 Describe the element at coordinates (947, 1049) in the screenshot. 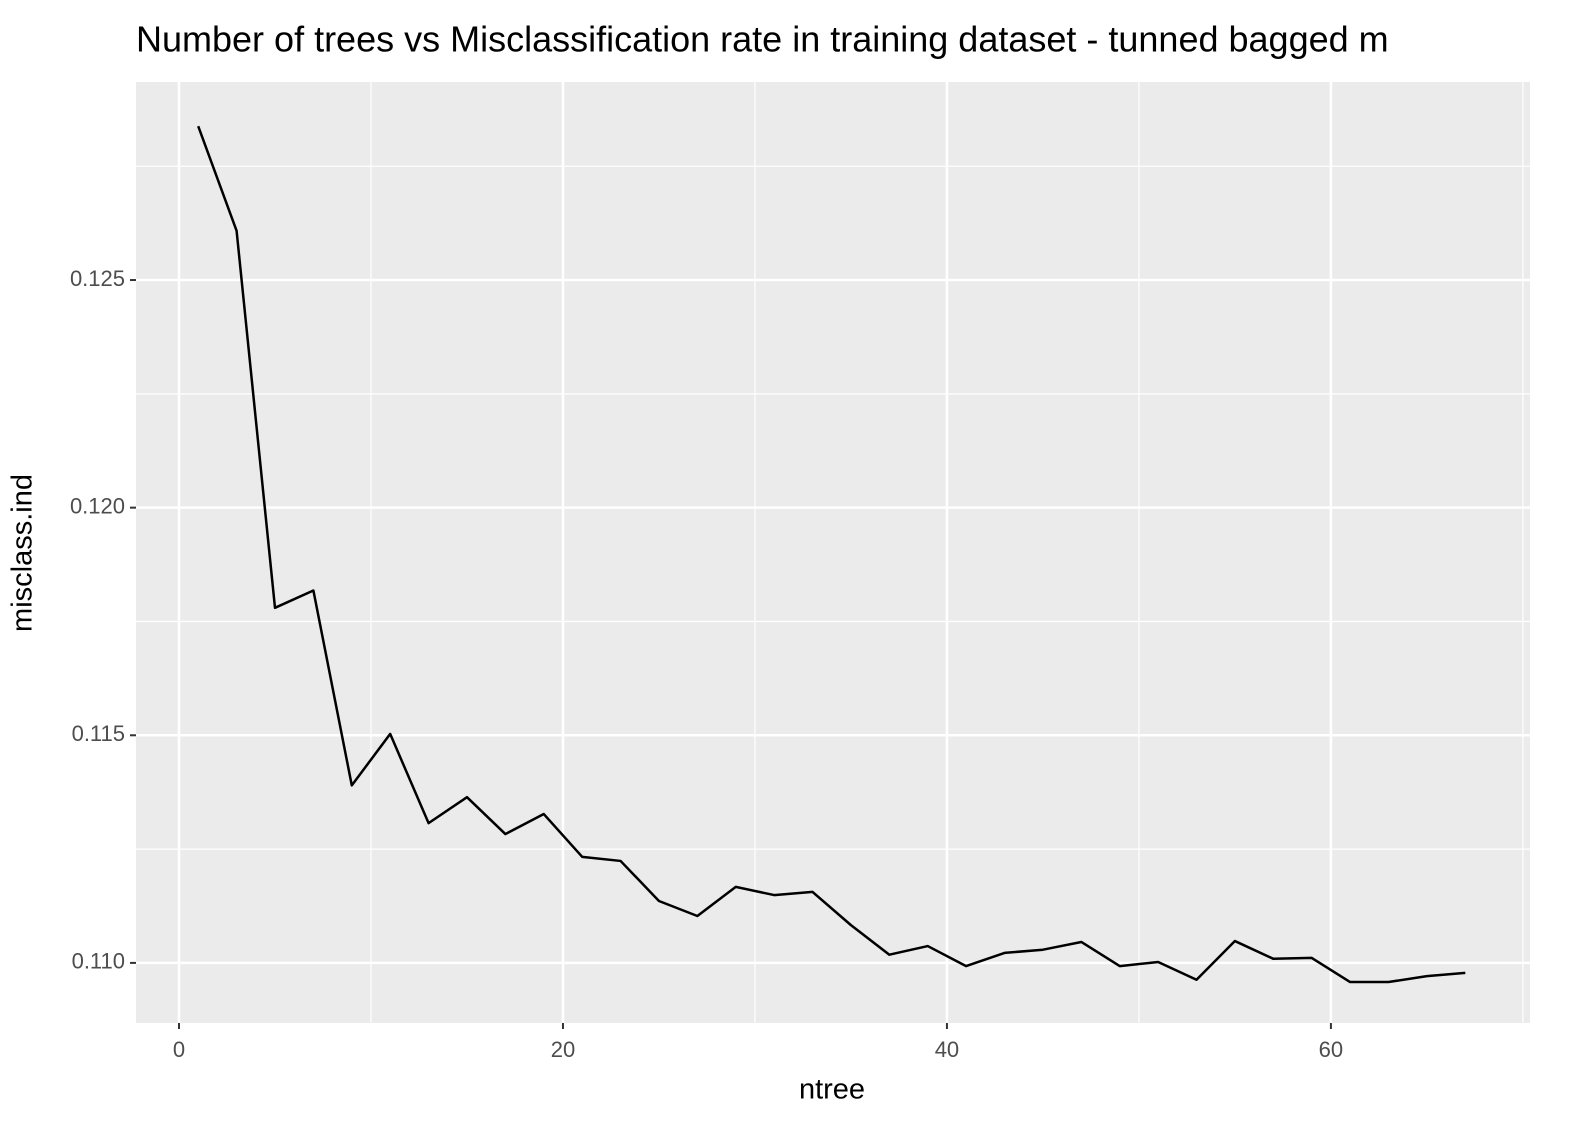

I see `x-tick-label: 40` at that location.